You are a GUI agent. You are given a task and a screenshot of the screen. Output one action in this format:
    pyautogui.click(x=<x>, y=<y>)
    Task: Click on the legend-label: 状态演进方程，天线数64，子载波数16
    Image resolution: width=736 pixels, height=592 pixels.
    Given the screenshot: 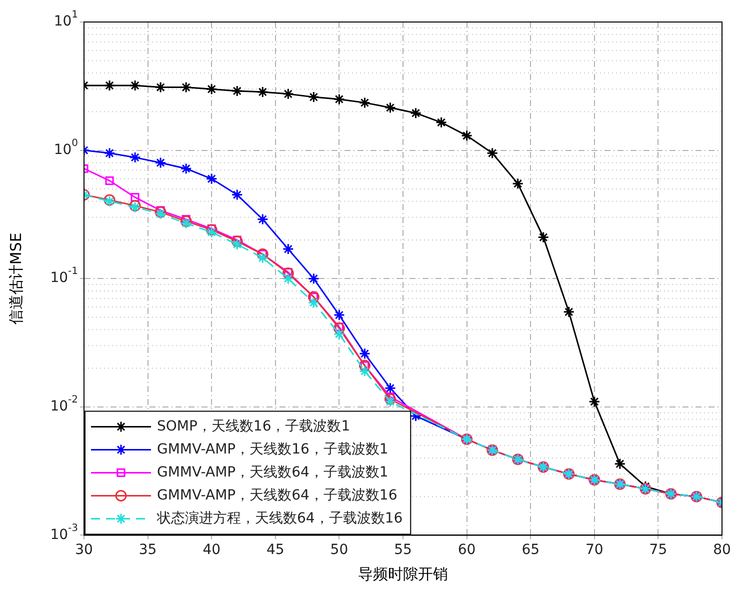 What is the action you would take?
    pyautogui.click(x=279, y=518)
    